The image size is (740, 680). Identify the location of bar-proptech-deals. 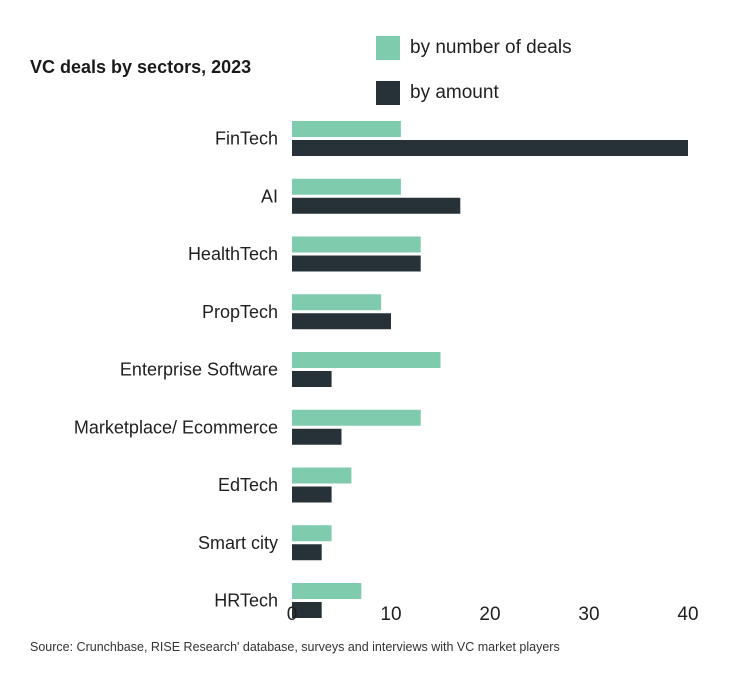
(337, 302).